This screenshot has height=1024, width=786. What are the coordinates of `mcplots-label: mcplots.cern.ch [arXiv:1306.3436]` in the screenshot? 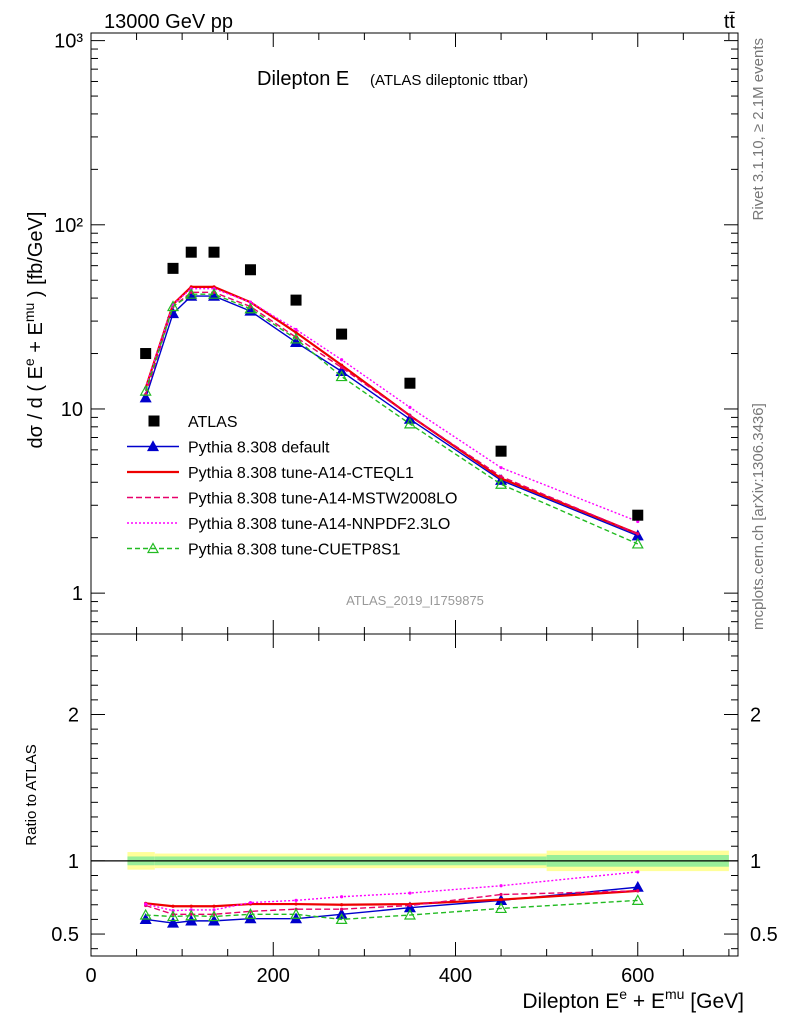 It's located at (758, 516).